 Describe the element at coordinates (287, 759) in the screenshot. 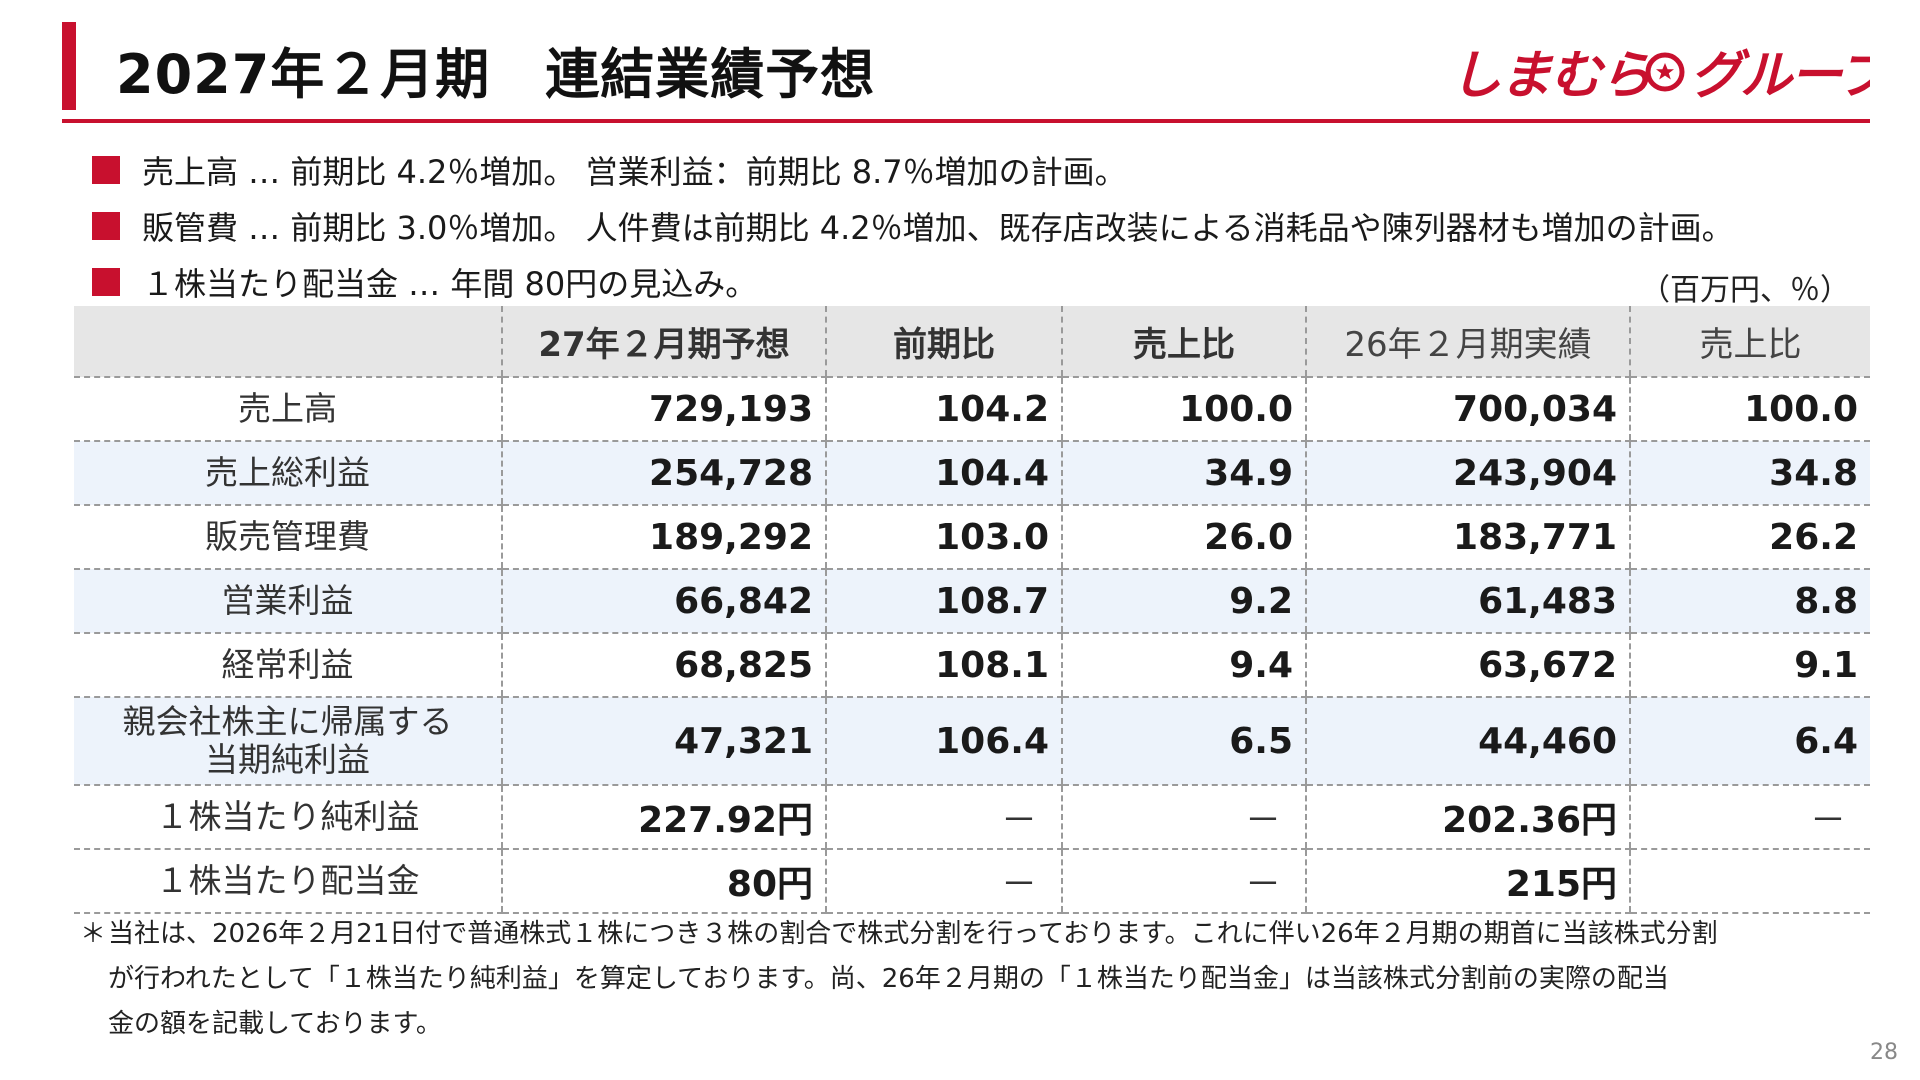

I see `row-label-line: 当期純利益` at that location.